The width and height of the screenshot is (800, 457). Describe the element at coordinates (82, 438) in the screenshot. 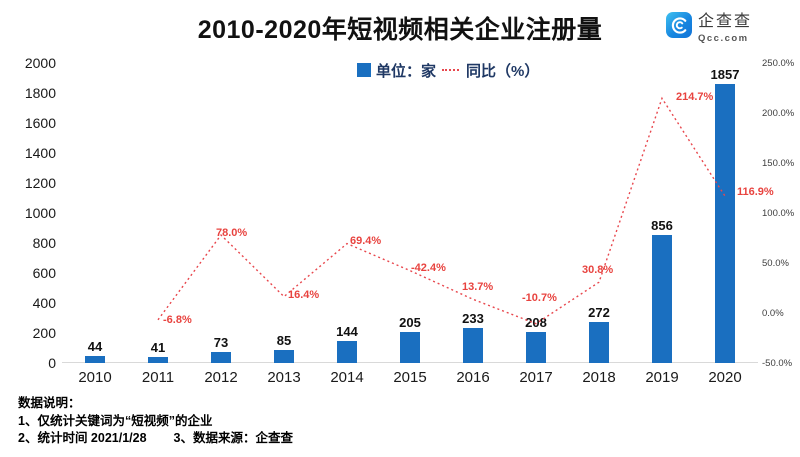

I see `notes-item-2: 2、统计时间 2021/1/28` at that location.